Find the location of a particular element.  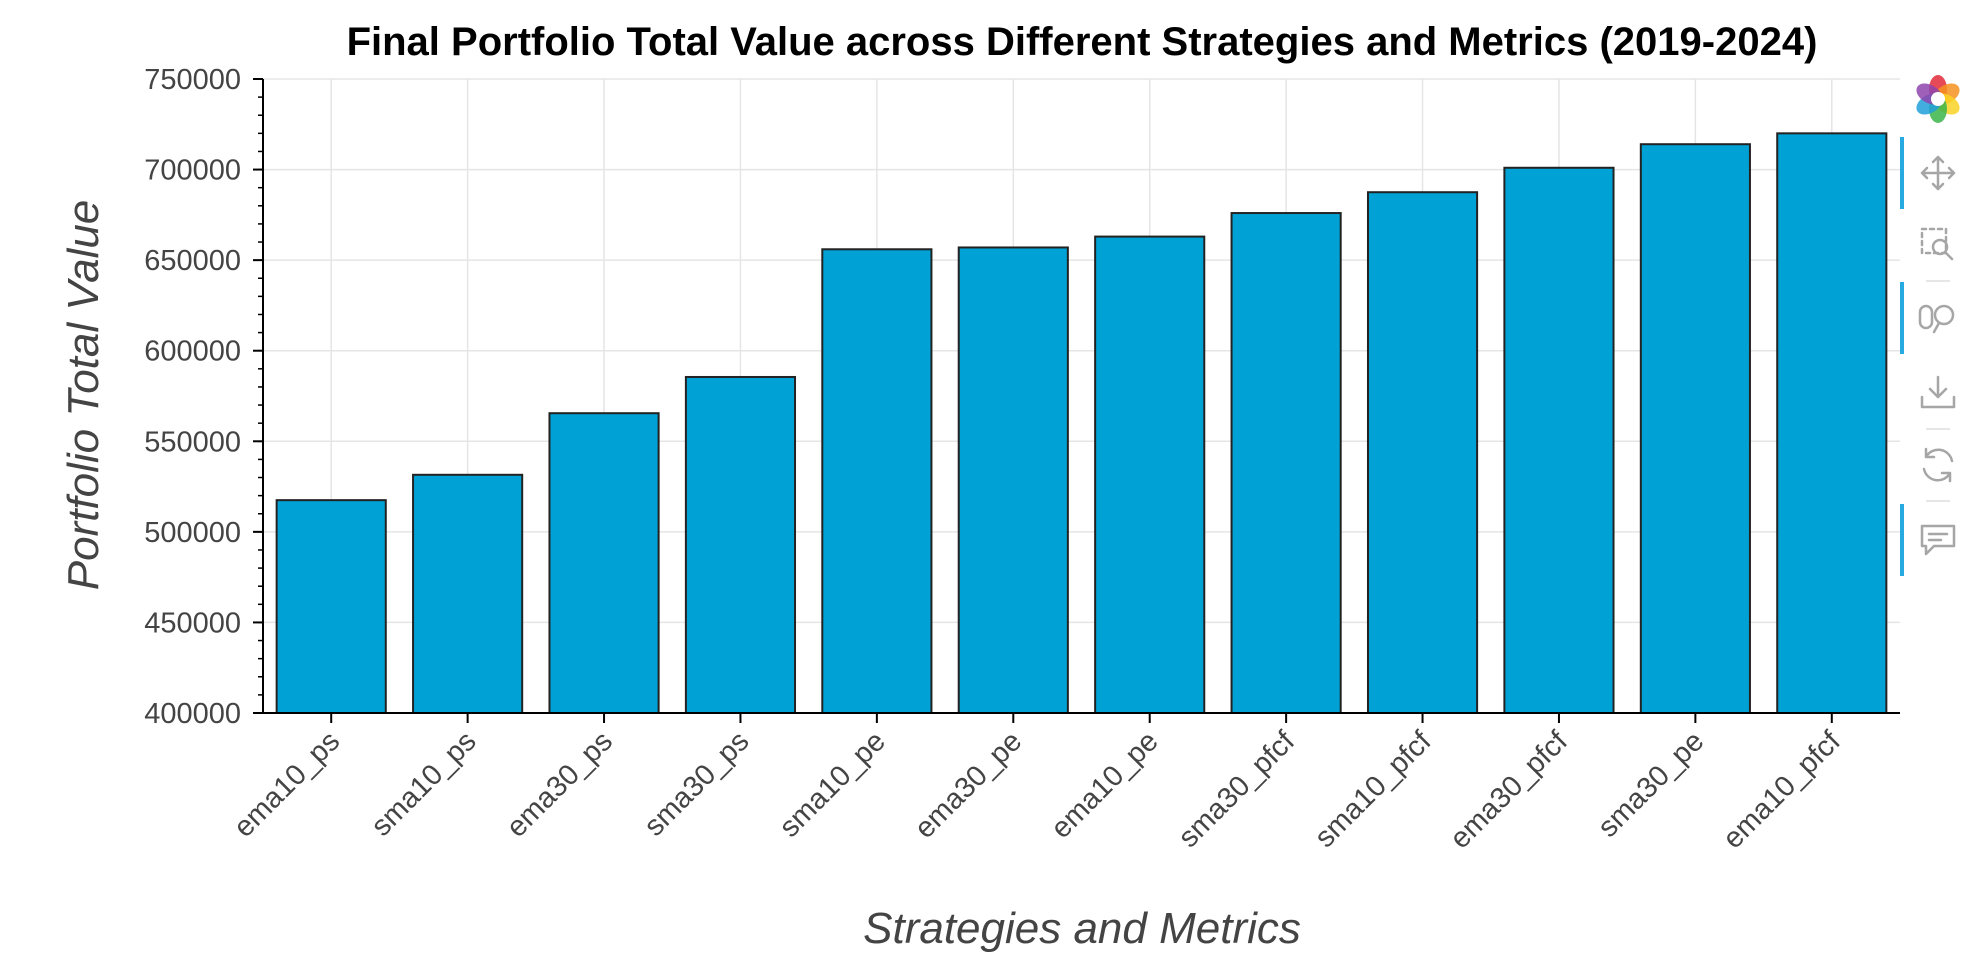

x-tick-label: sma10_pe is located at coordinates (832, 784).